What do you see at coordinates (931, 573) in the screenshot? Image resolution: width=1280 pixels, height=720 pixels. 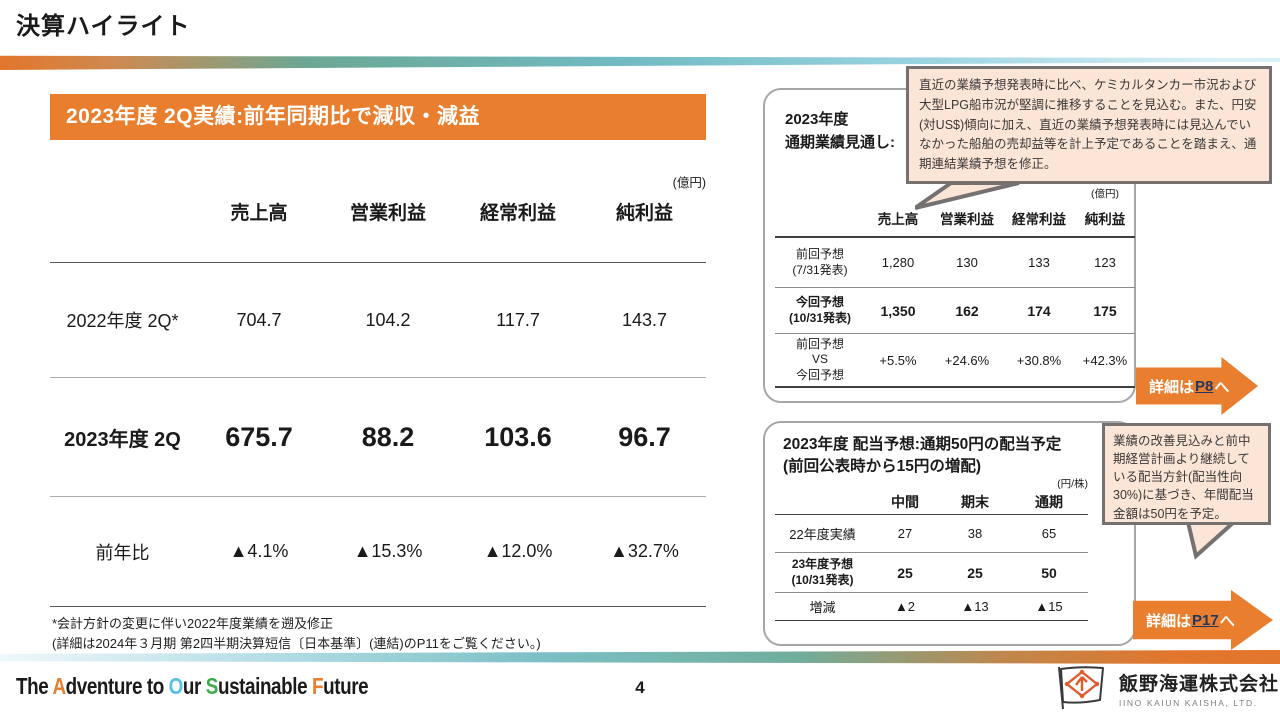 I see `dividend-row-fy23: 23年度予想 (10/31発表) 25 25 50` at bounding box center [931, 573].